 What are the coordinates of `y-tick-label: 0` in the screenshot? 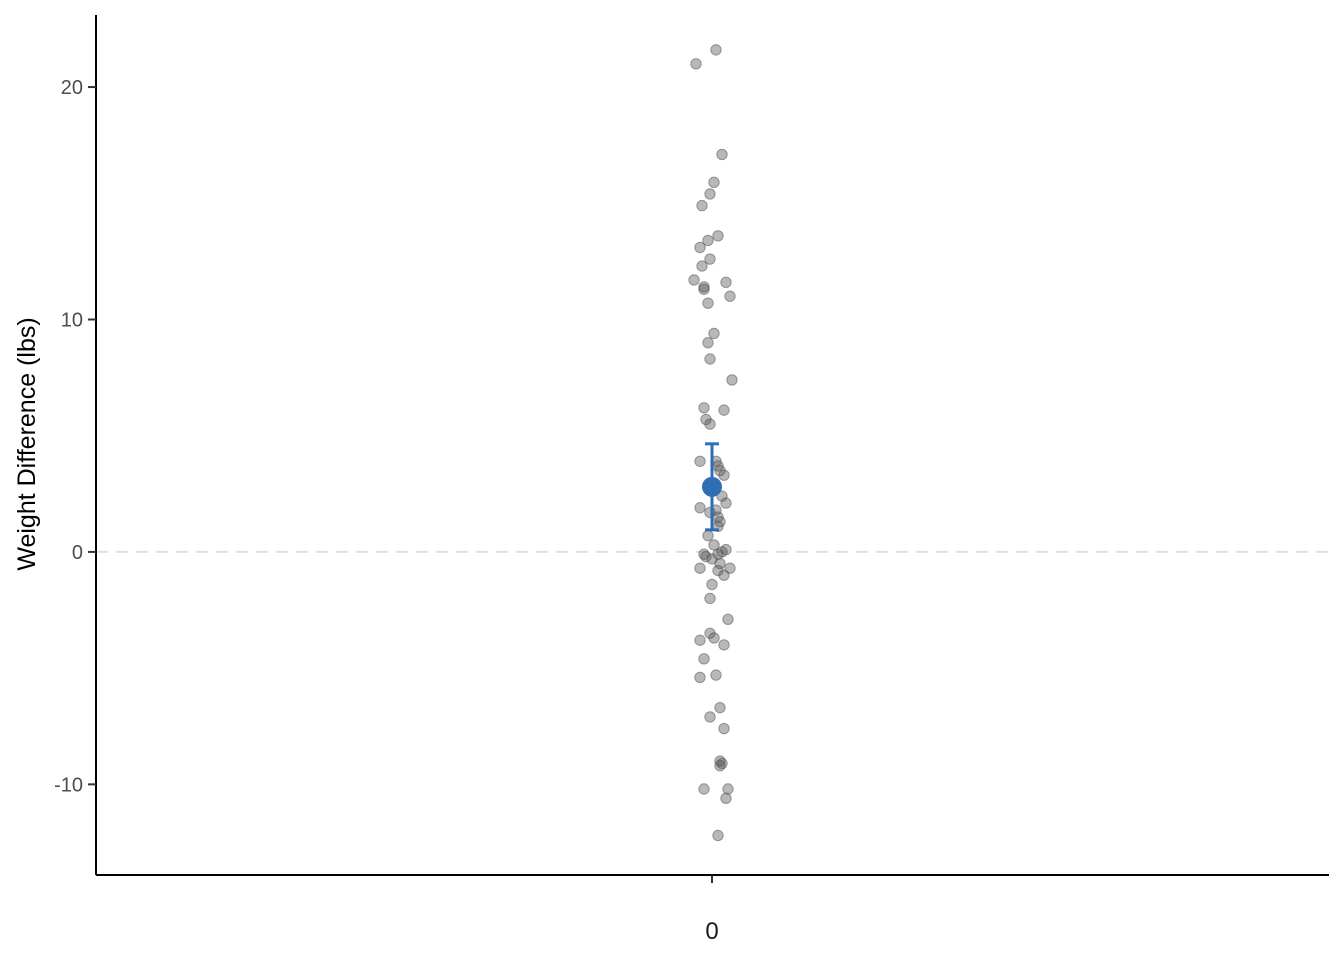 It's located at (77, 553).